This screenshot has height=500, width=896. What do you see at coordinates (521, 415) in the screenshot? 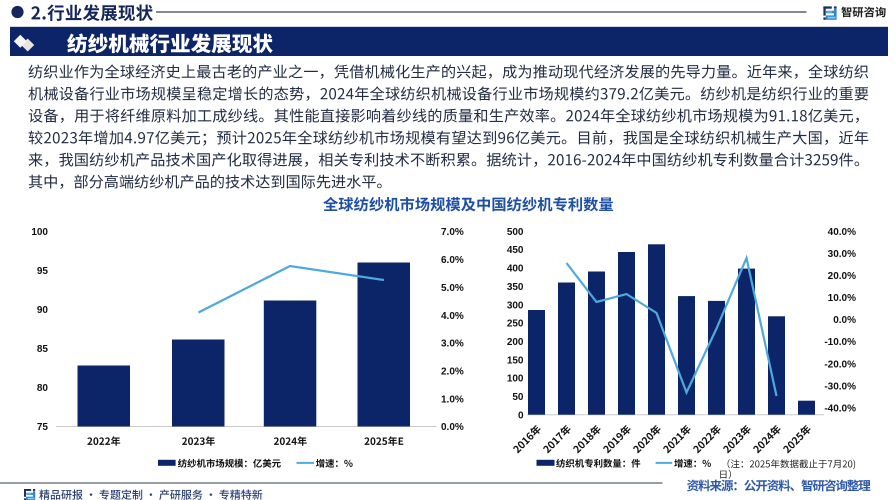
I see `svg-text: 0` at bounding box center [521, 415].